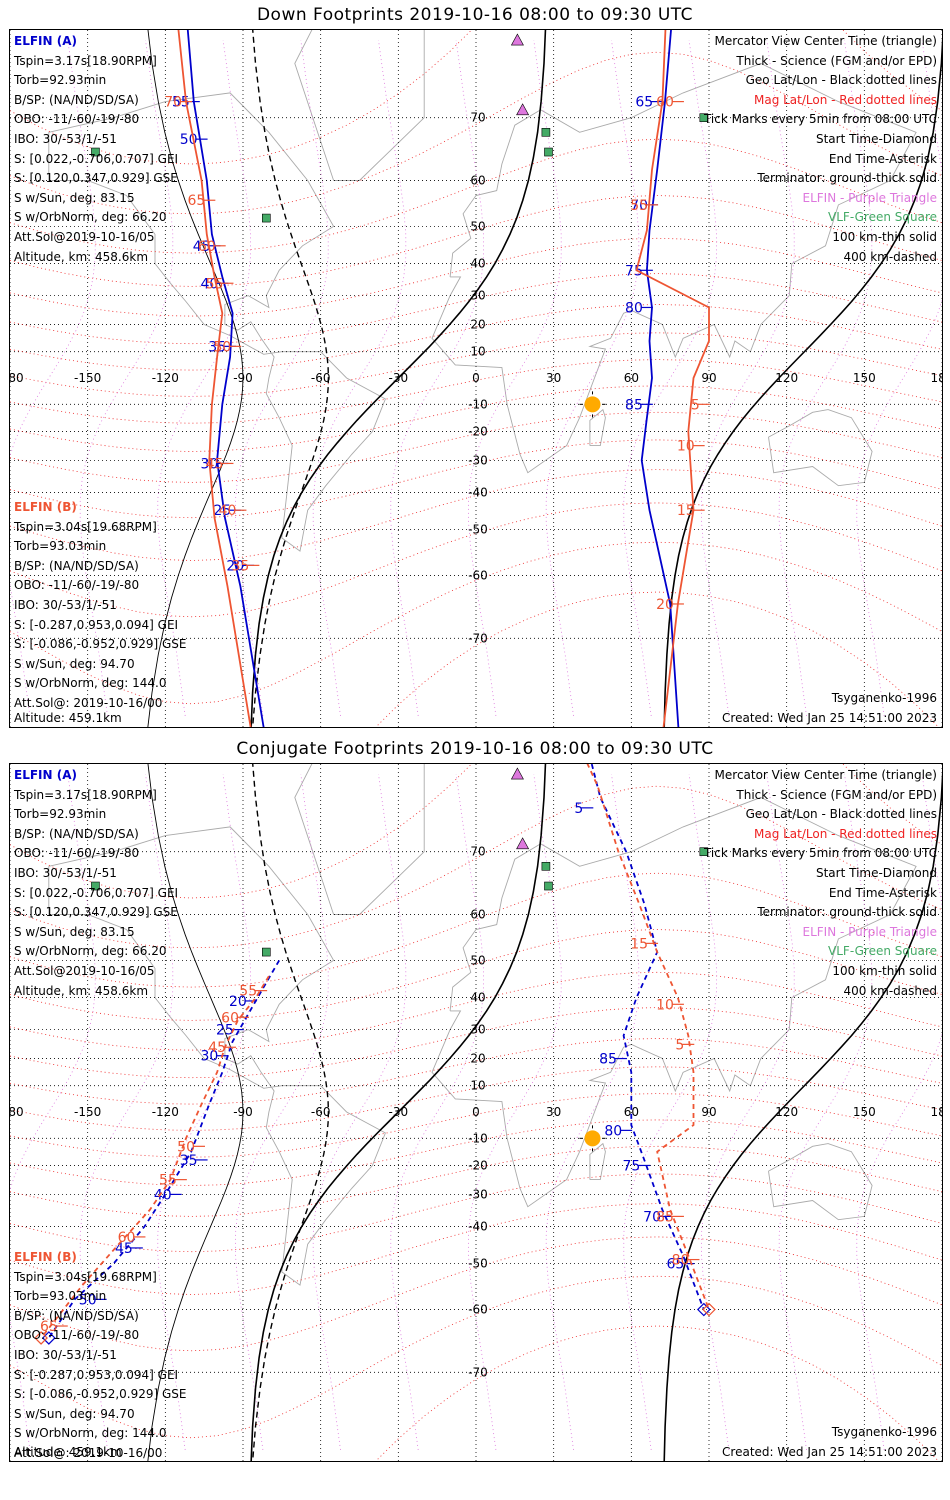 The image size is (950, 1500). What do you see at coordinates (243, 378) in the screenshot?
I see `lon-tick-label: -90` at bounding box center [243, 378].